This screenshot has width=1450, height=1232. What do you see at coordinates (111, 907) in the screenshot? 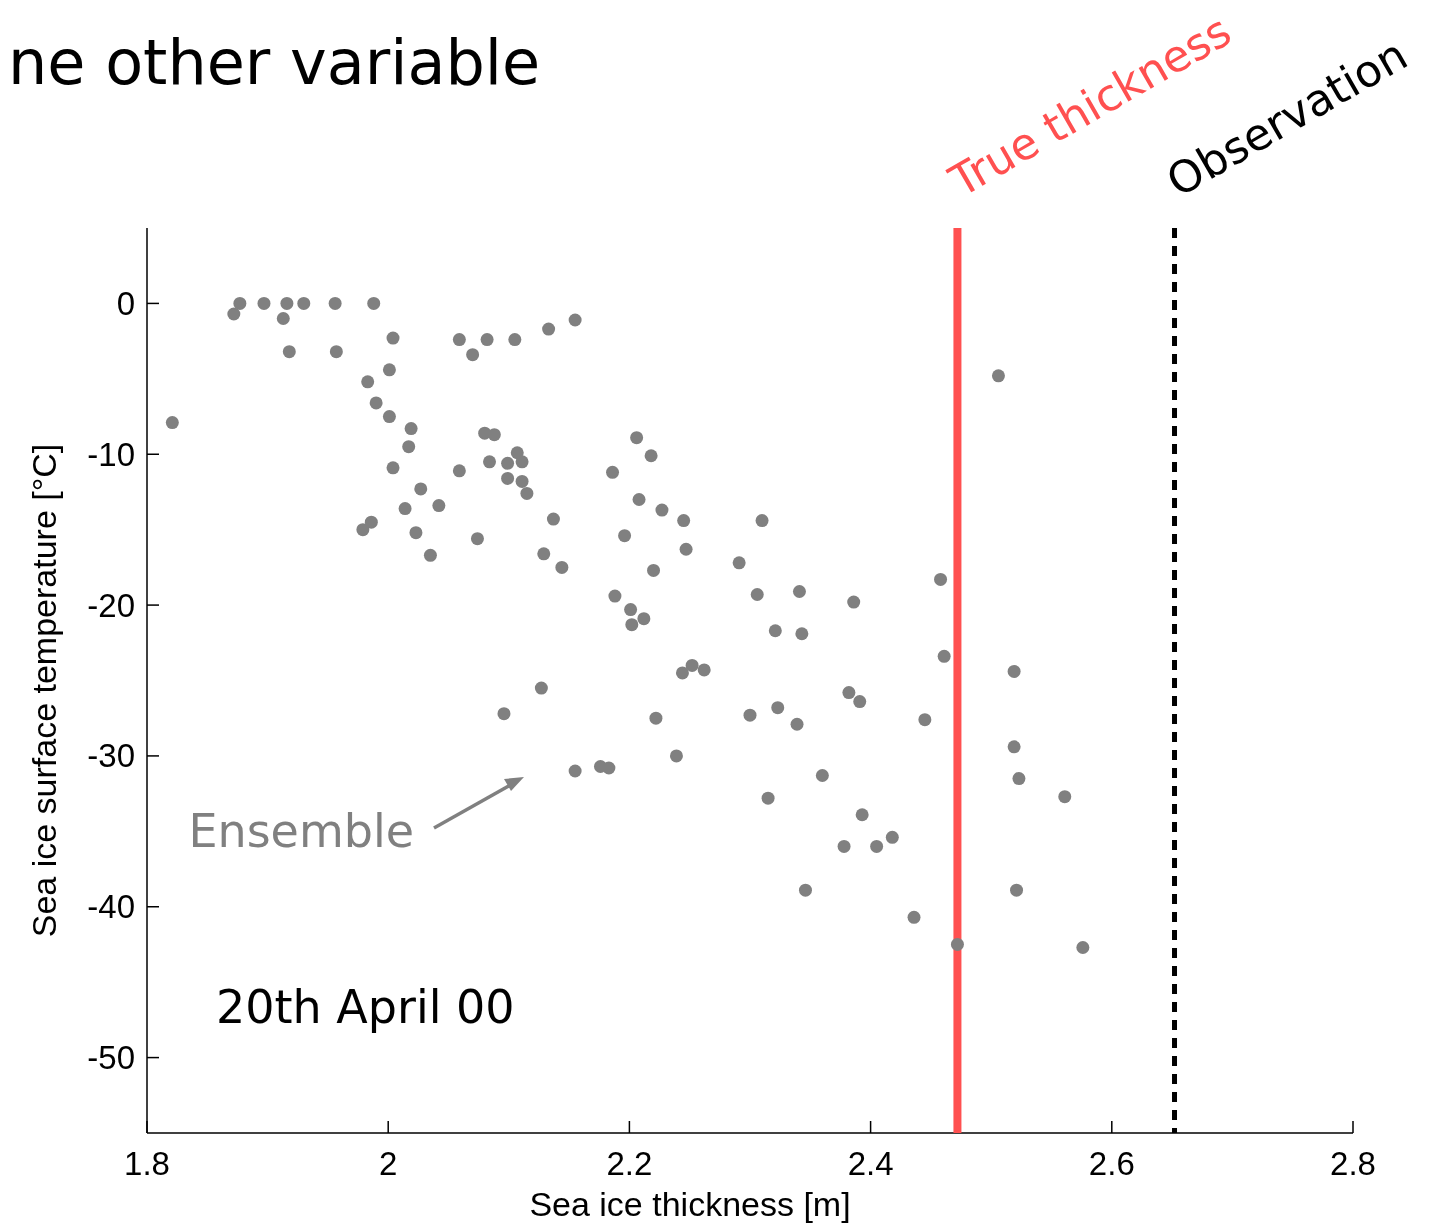
I see `y-tick-label: -40` at bounding box center [111, 907].